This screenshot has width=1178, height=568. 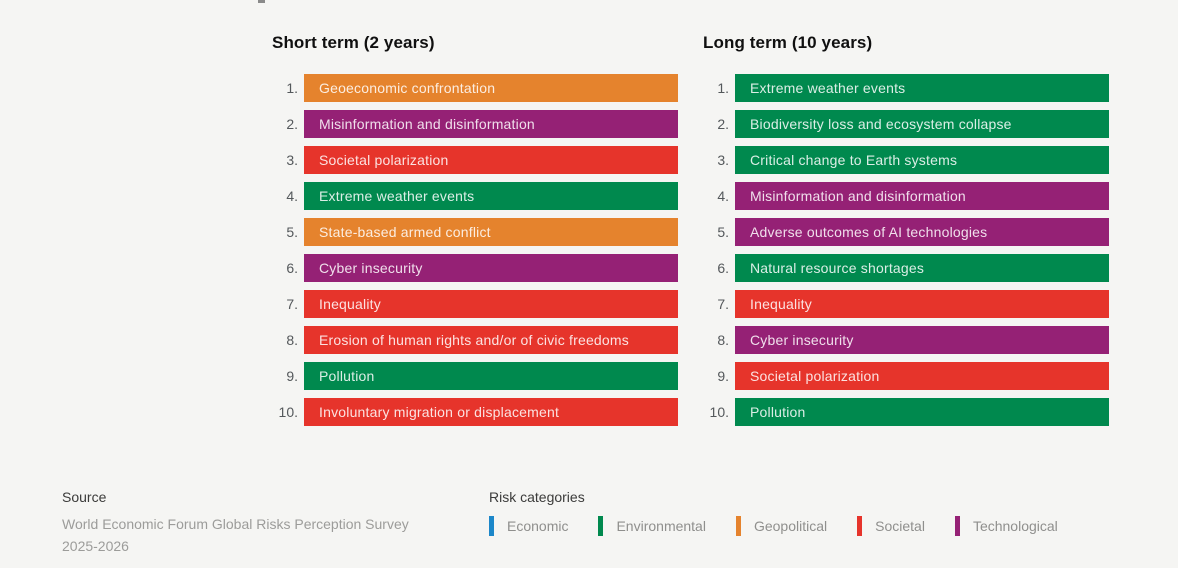 What do you see at coordinates (353, 42) in the screenshot?
I see `short-term-title: Short term (2 years)` at bounding box center [353, 42].